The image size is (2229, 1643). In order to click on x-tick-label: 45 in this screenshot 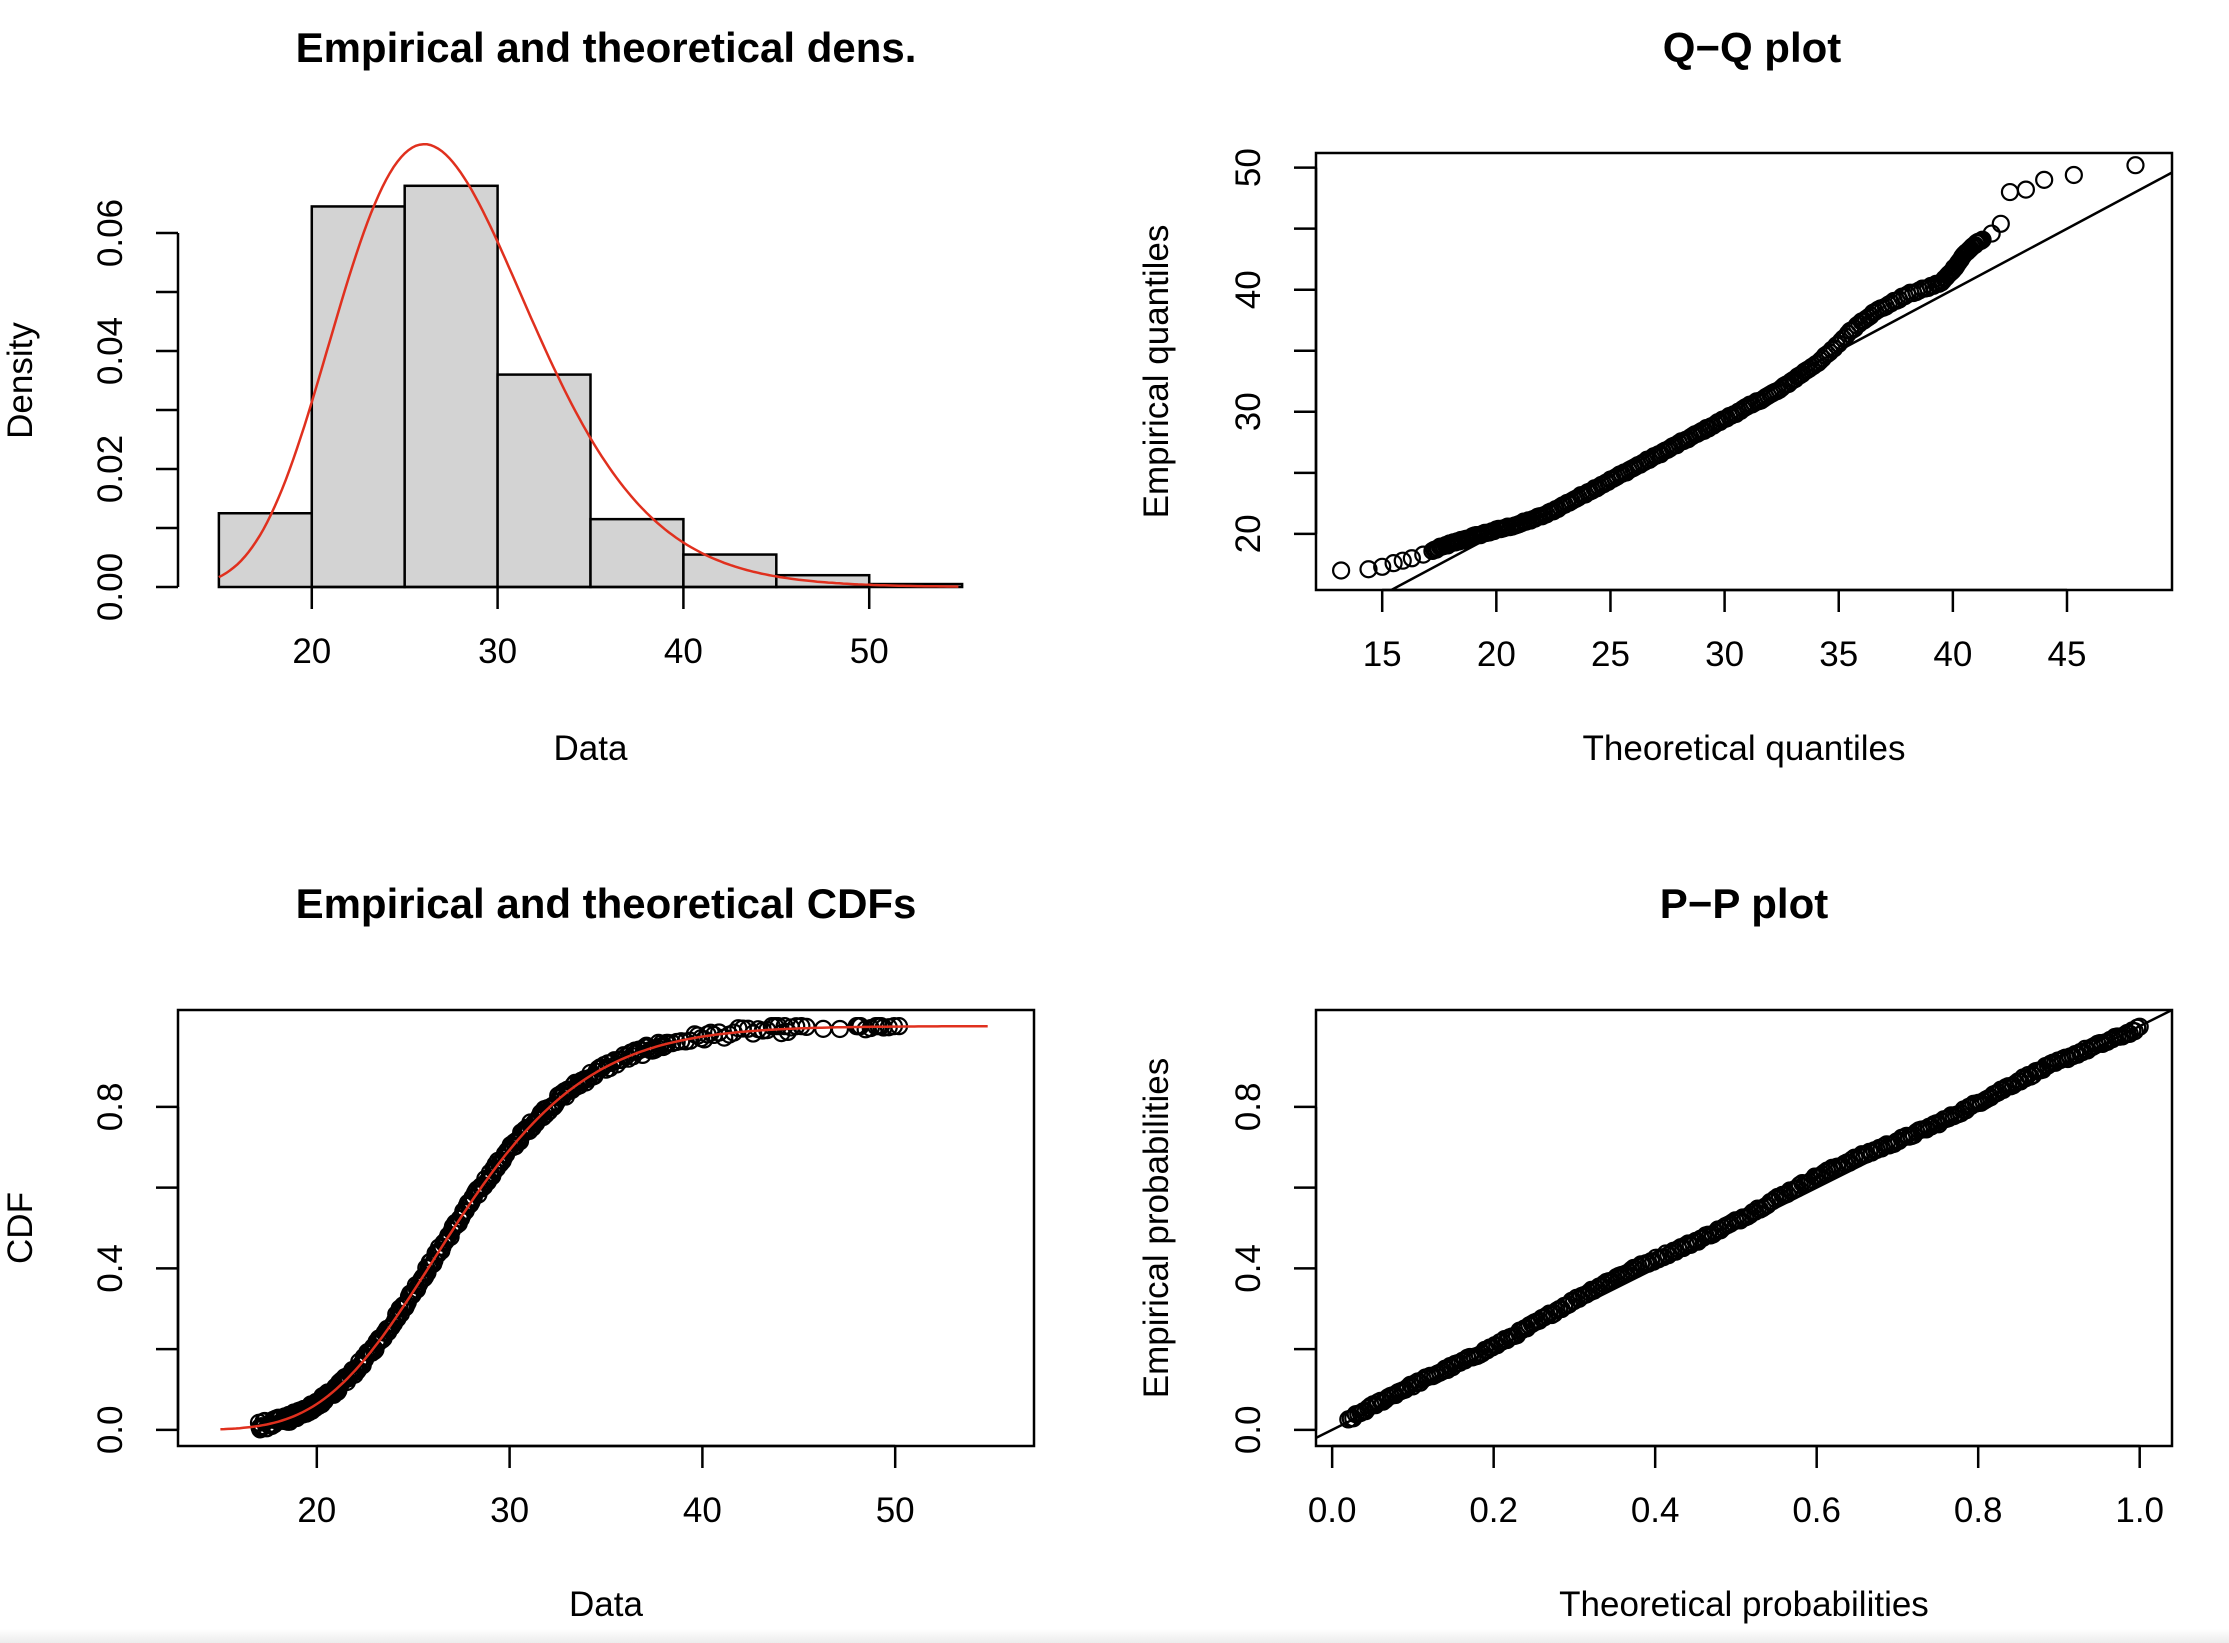, I will do `click(2067, 654)`.